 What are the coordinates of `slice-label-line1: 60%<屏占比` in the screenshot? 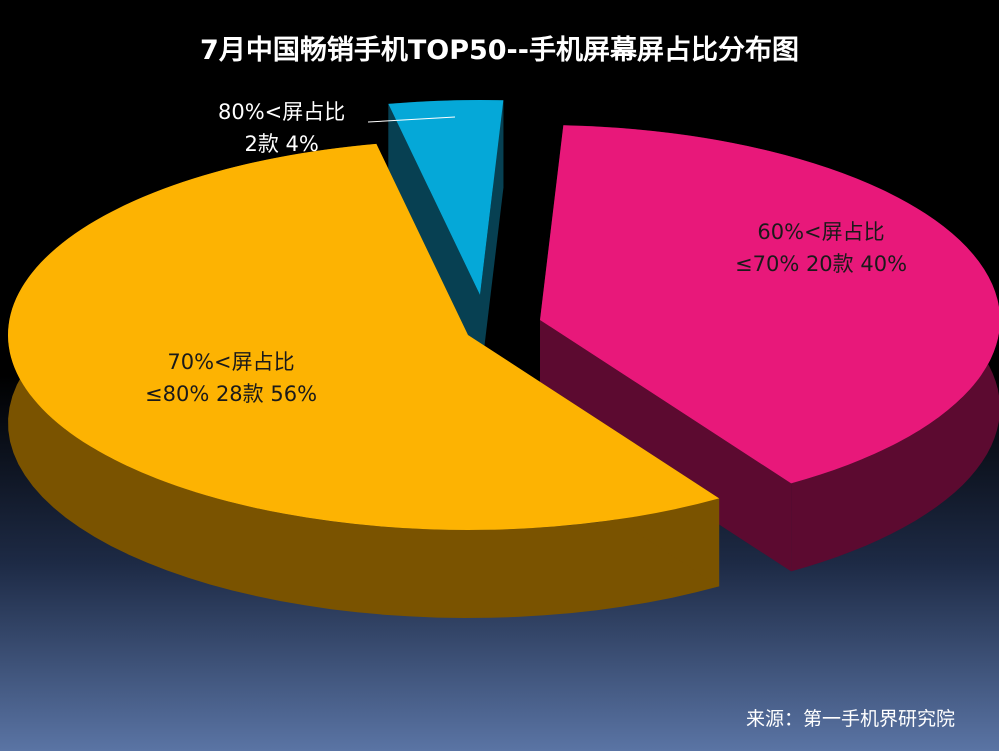 It's located at (821, 232).